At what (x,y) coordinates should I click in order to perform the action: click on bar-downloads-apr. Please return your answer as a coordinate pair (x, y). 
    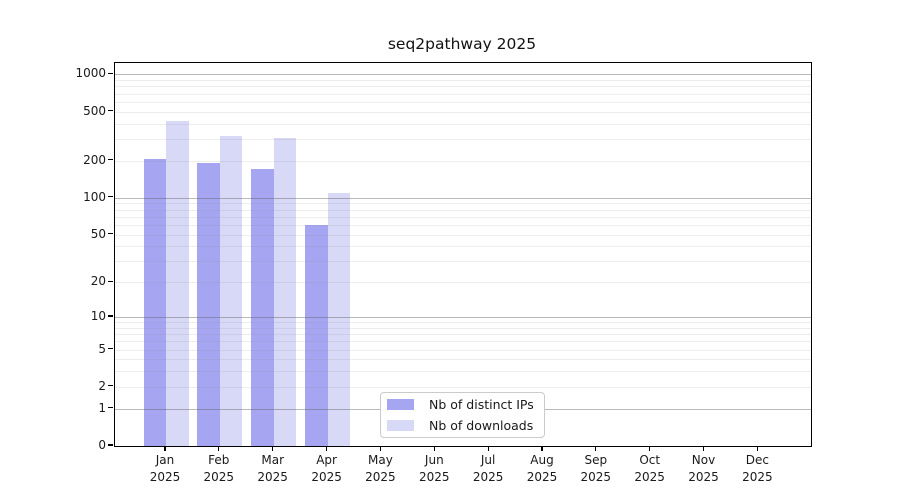
    Looking at the image, I should click on (339, 319).